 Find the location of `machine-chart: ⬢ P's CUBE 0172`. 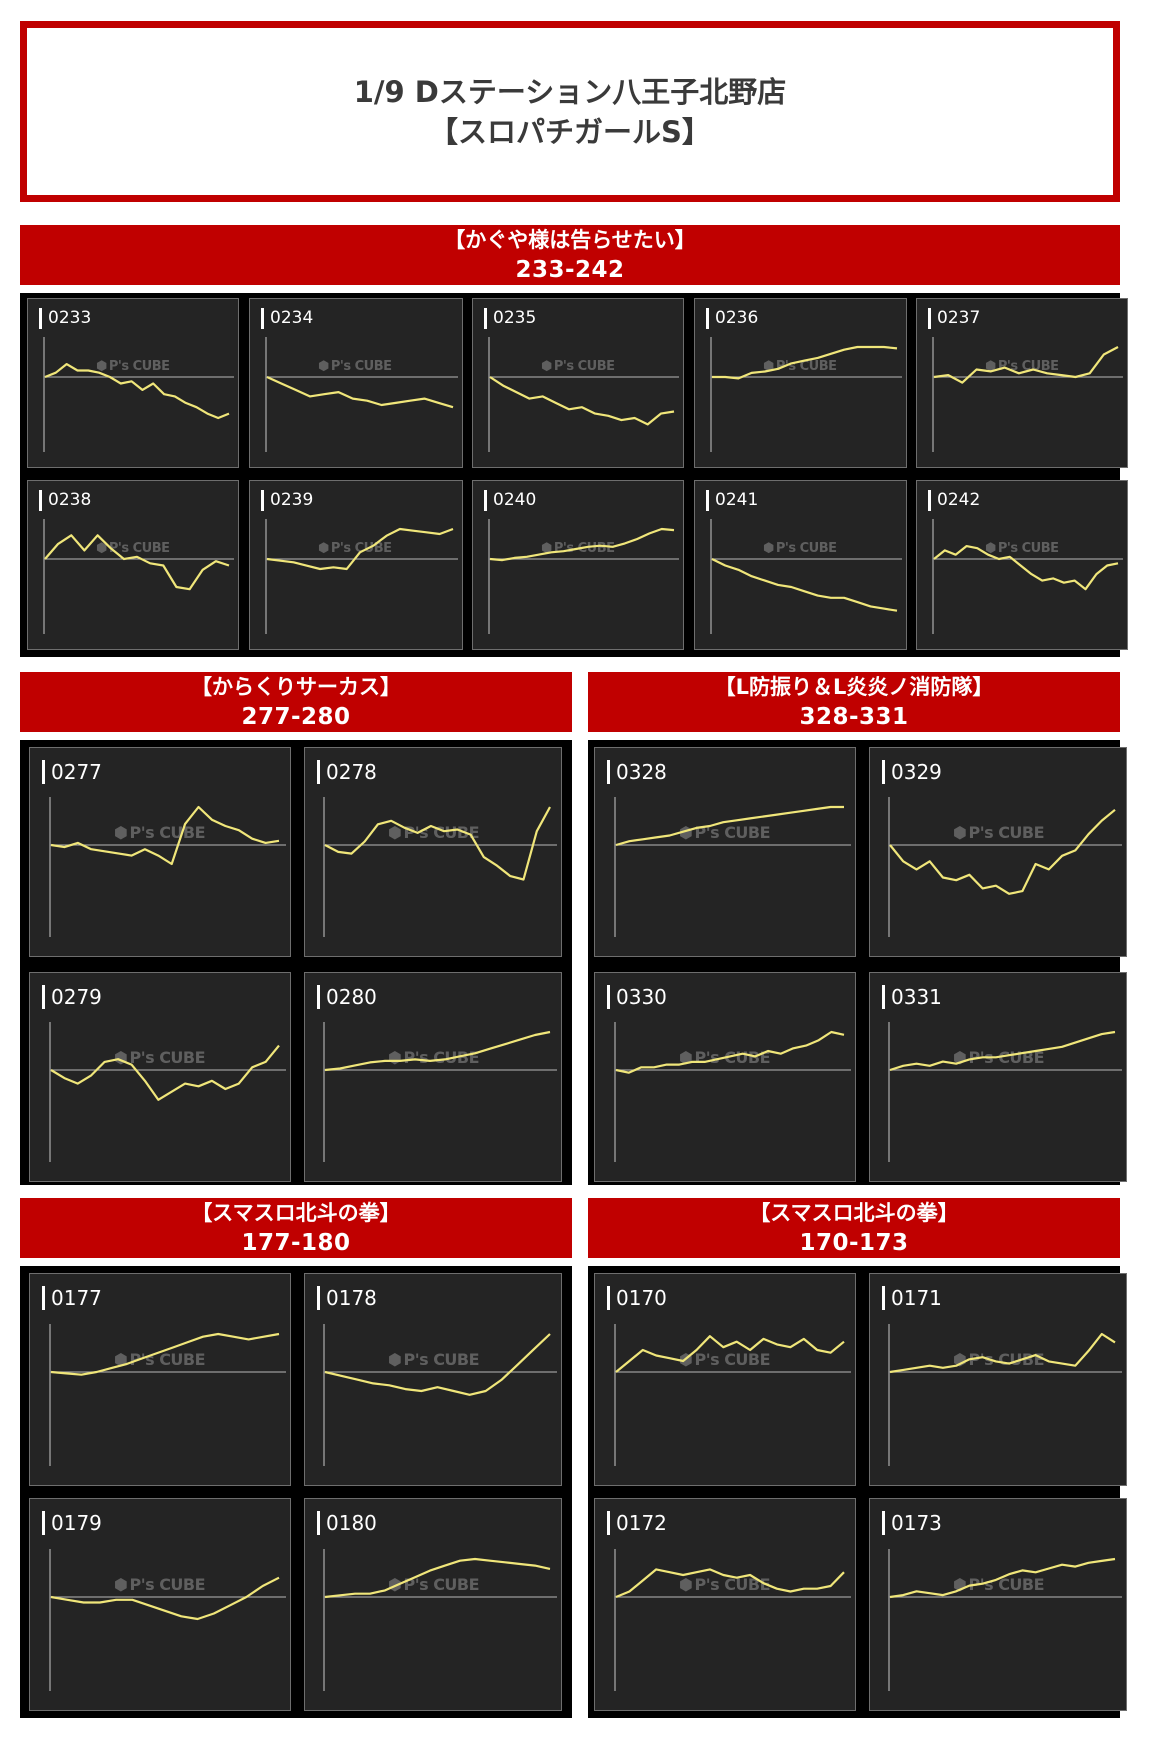

machine-chart: ⬢ P's CUBE 0172 is located at coordinates (725, 1604).